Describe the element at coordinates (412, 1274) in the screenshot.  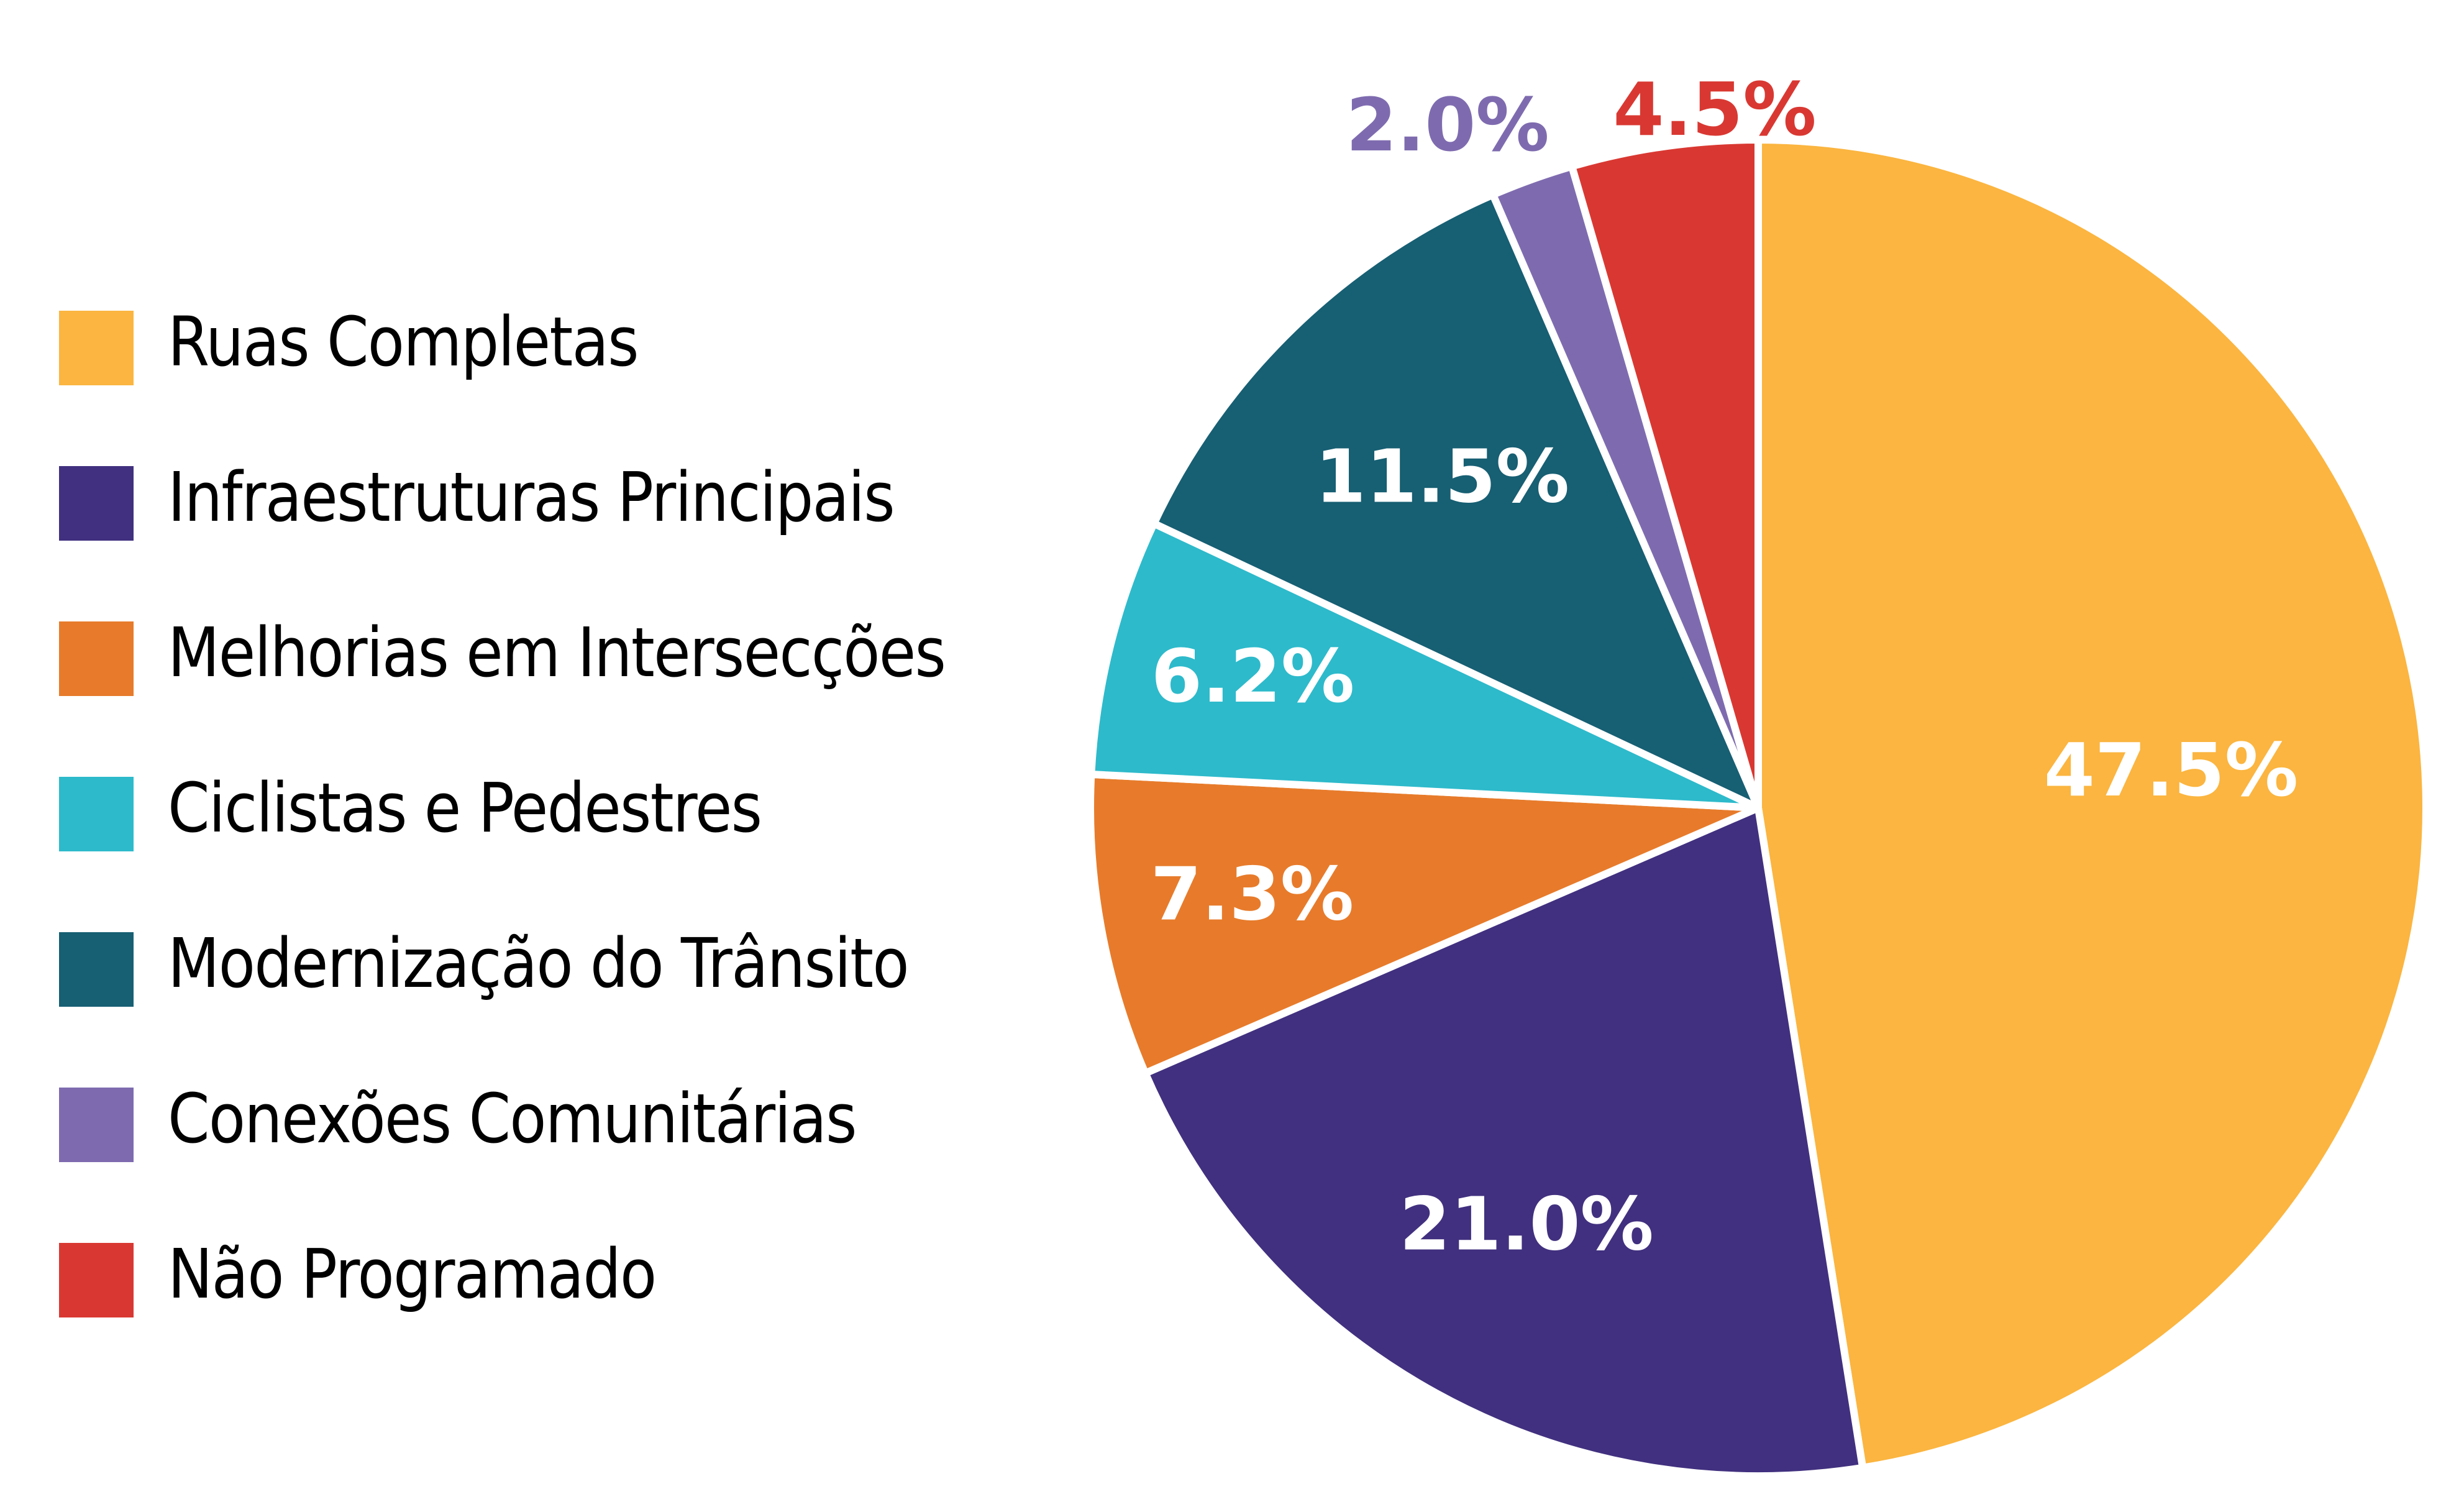
I see `legend-label: Não Programado` at that location.